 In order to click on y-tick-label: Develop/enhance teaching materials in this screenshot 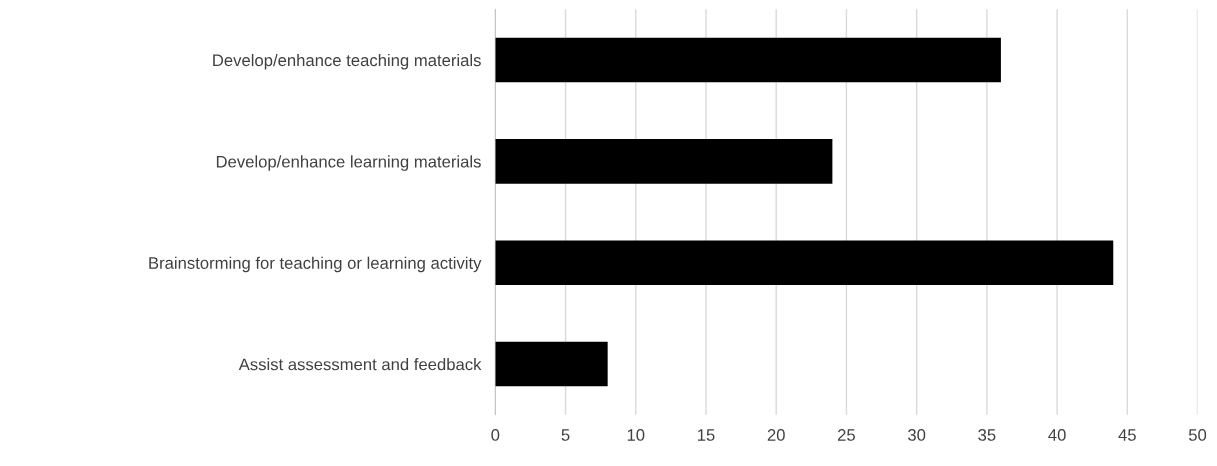, I will do `click(347, 61)`.